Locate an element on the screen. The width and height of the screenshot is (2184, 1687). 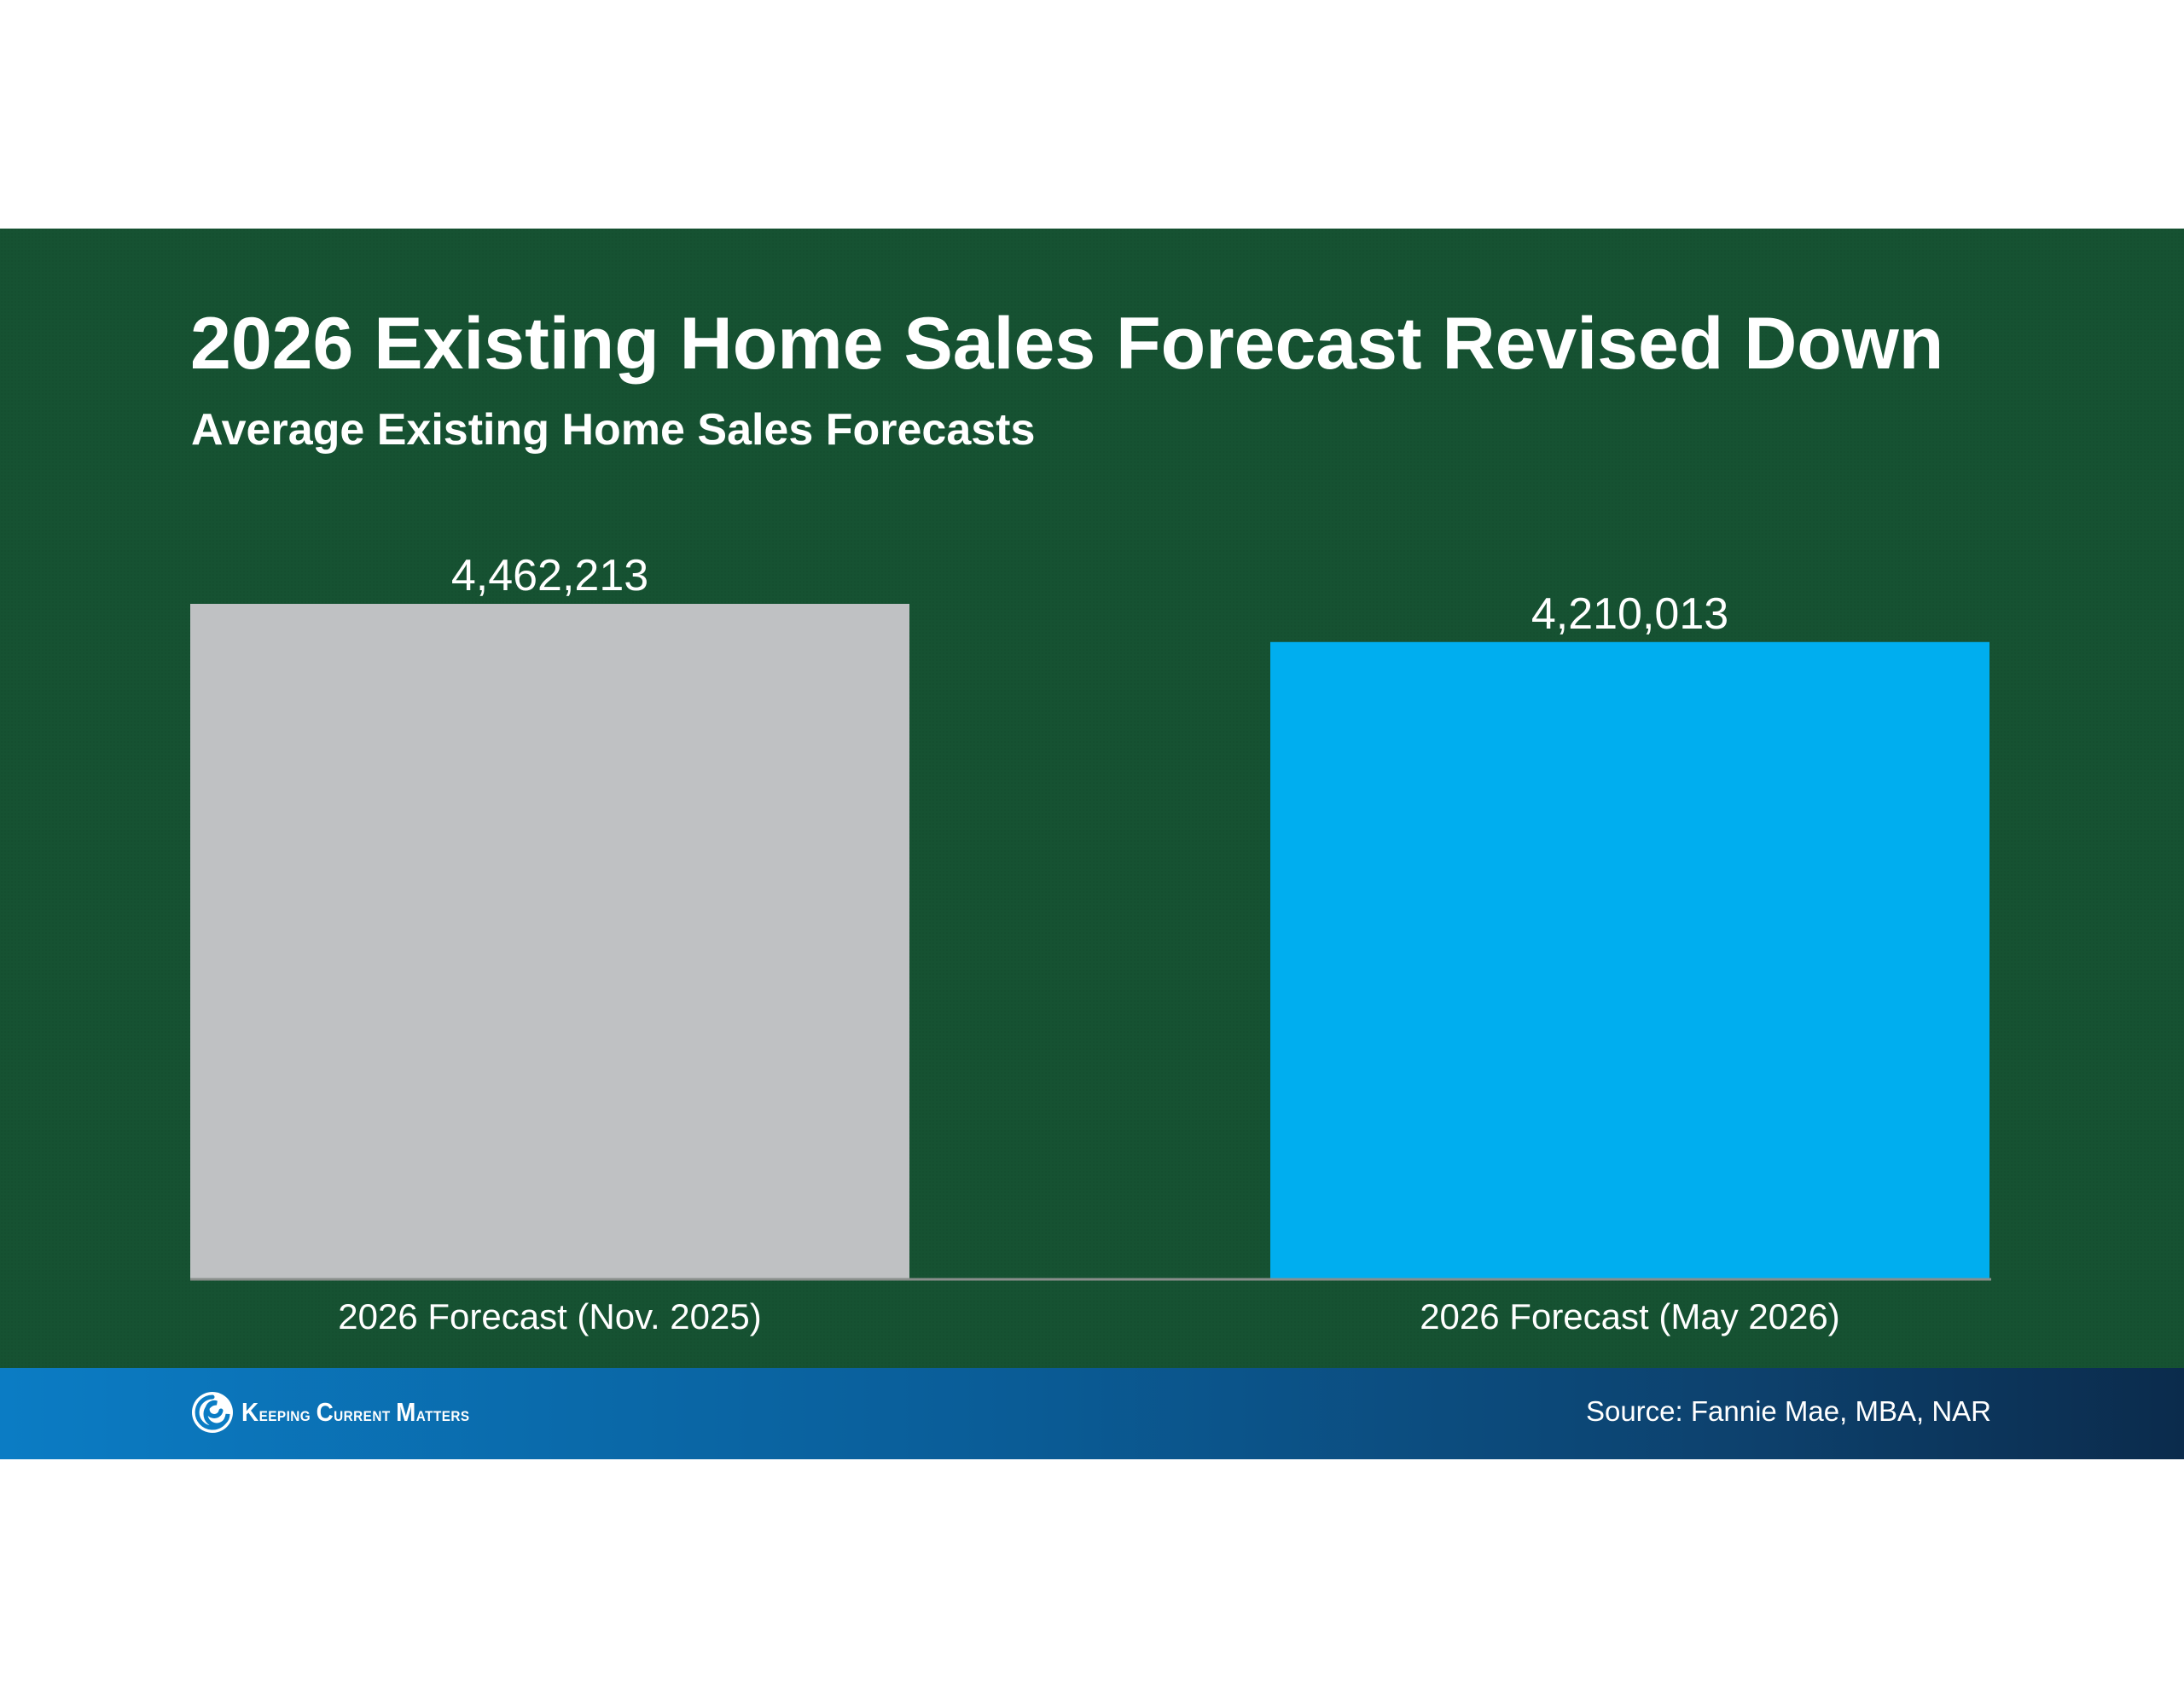
source-note: Source: Fannie Mae, MBA, NAR is located at coordinates (1788, 1411).